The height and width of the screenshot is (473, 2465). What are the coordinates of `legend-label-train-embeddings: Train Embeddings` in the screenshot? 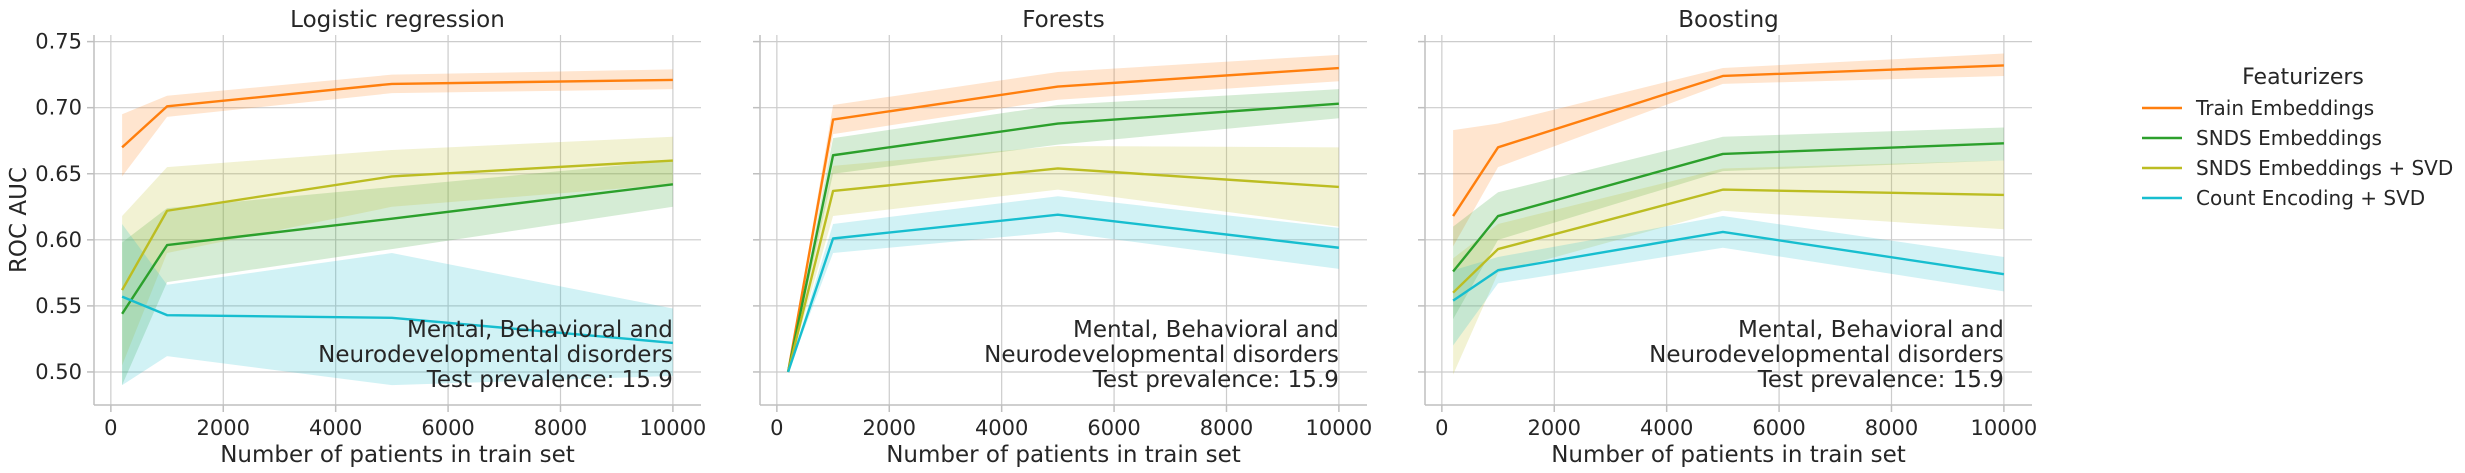 It's located at (2284, 108).